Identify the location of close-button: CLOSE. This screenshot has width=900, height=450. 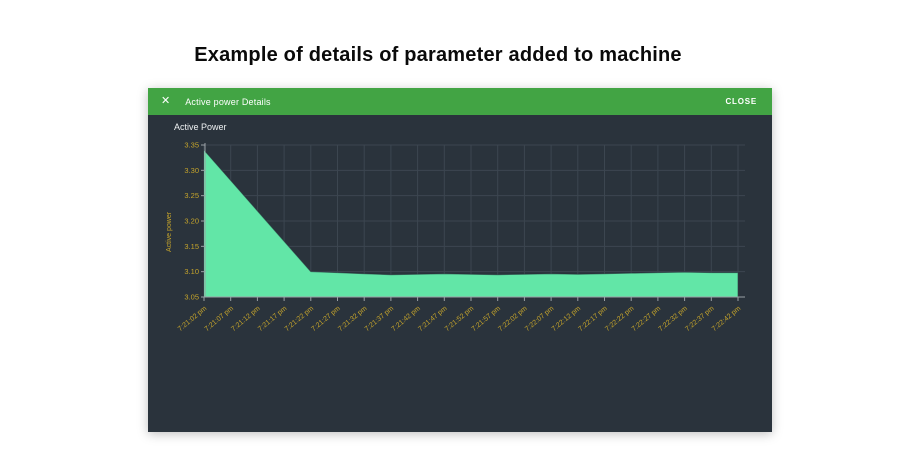
(741, 101).